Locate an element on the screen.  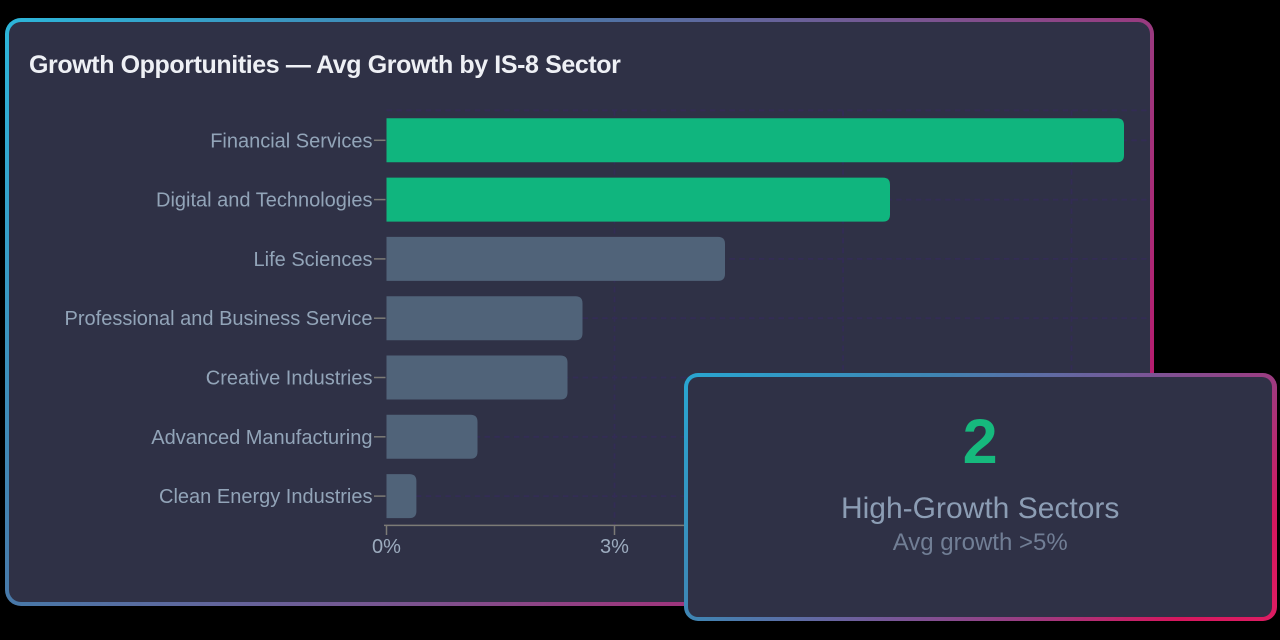
svg-text: 0% is located at coordinates (386, 547).